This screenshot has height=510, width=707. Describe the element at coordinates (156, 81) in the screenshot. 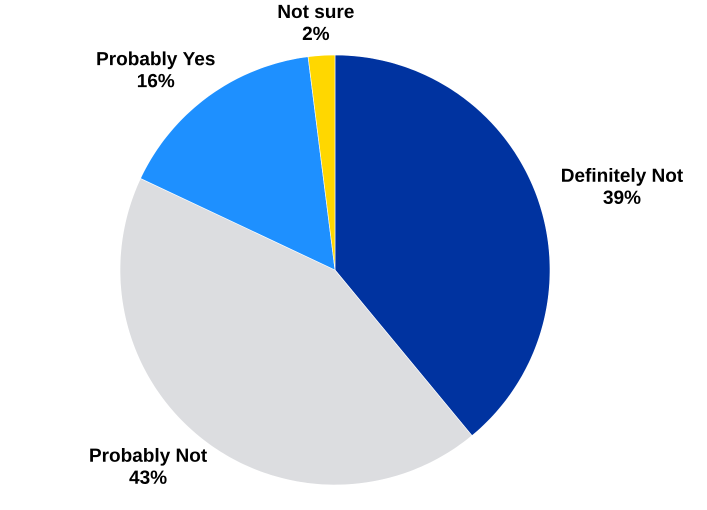

I see `data-label: 16%` at that location.